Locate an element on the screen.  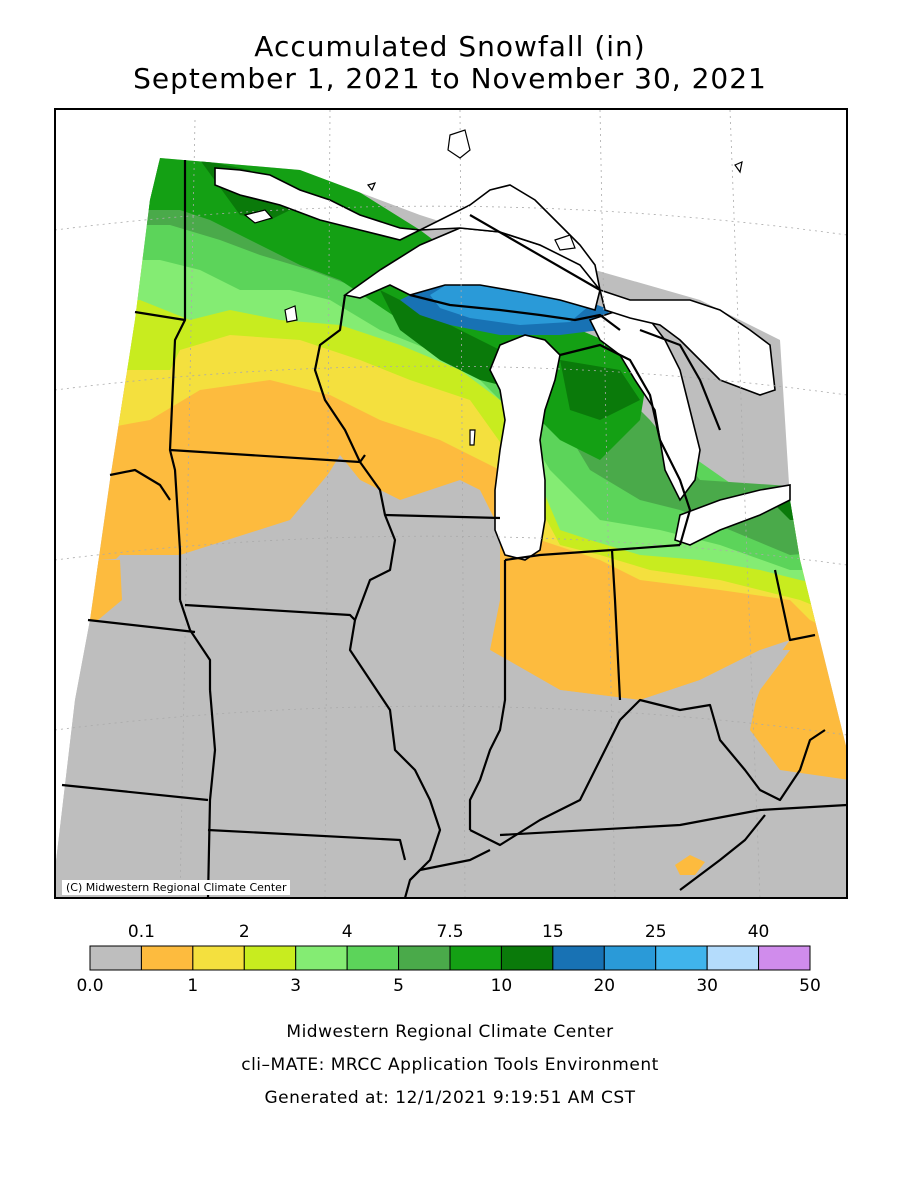
legend-top-label: 4 is located at coordinates (347, 932).